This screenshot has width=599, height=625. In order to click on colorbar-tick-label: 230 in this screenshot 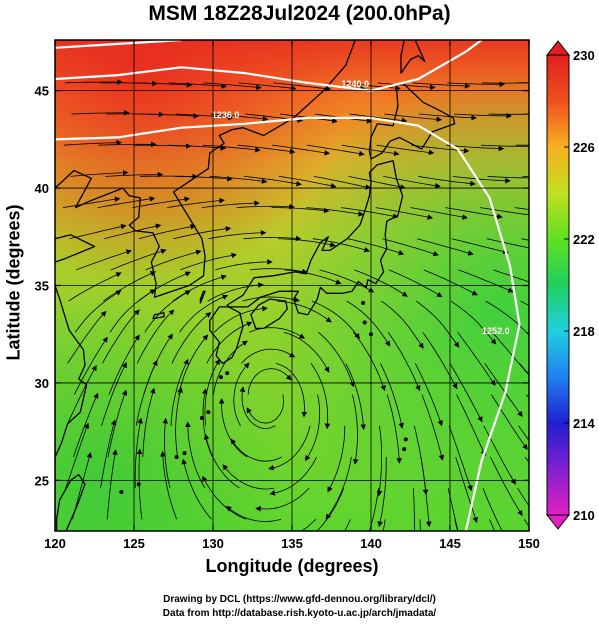, I will do `click(584, 55)`.